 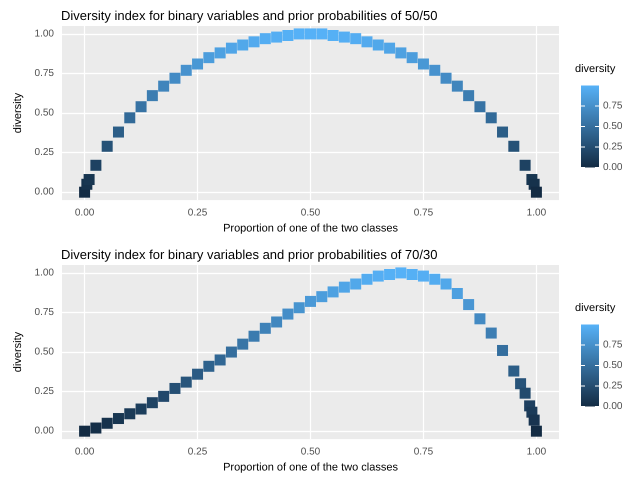 I want to click on x-tick-label: 1.00, so click(x=536, y=452).